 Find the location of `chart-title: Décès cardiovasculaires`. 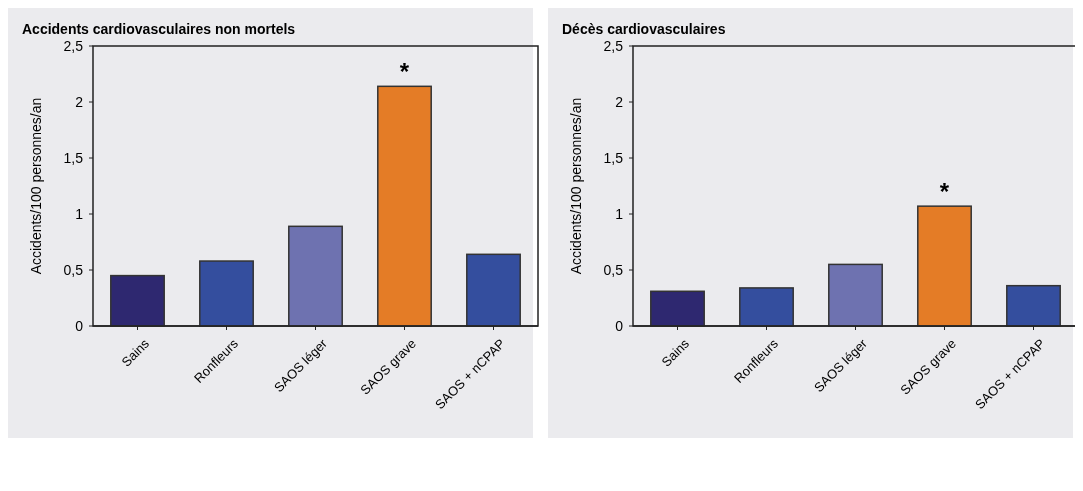

chart-title: Décès cardiovasculaires is located at coordinates (644, 29).